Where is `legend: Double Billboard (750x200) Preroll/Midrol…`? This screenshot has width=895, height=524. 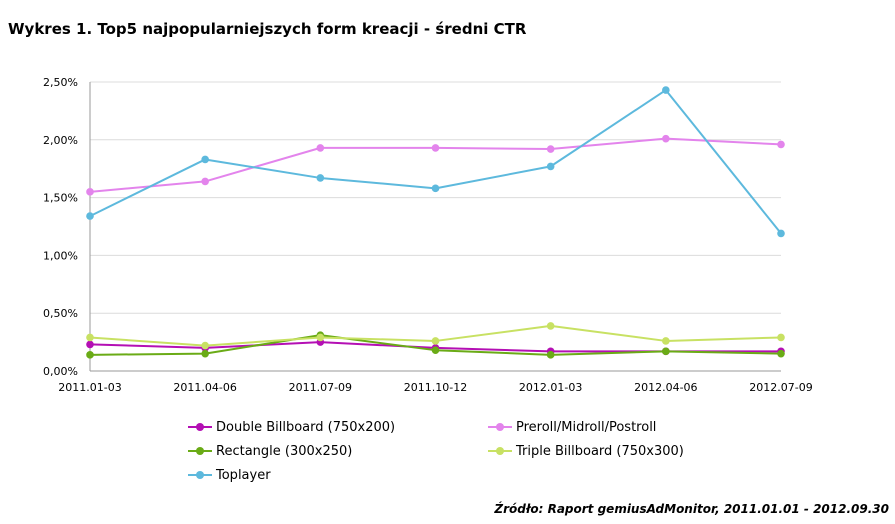 legend: Double Billboard (750x200) Preroll/Midrol… is located at coordinates (468, 451).